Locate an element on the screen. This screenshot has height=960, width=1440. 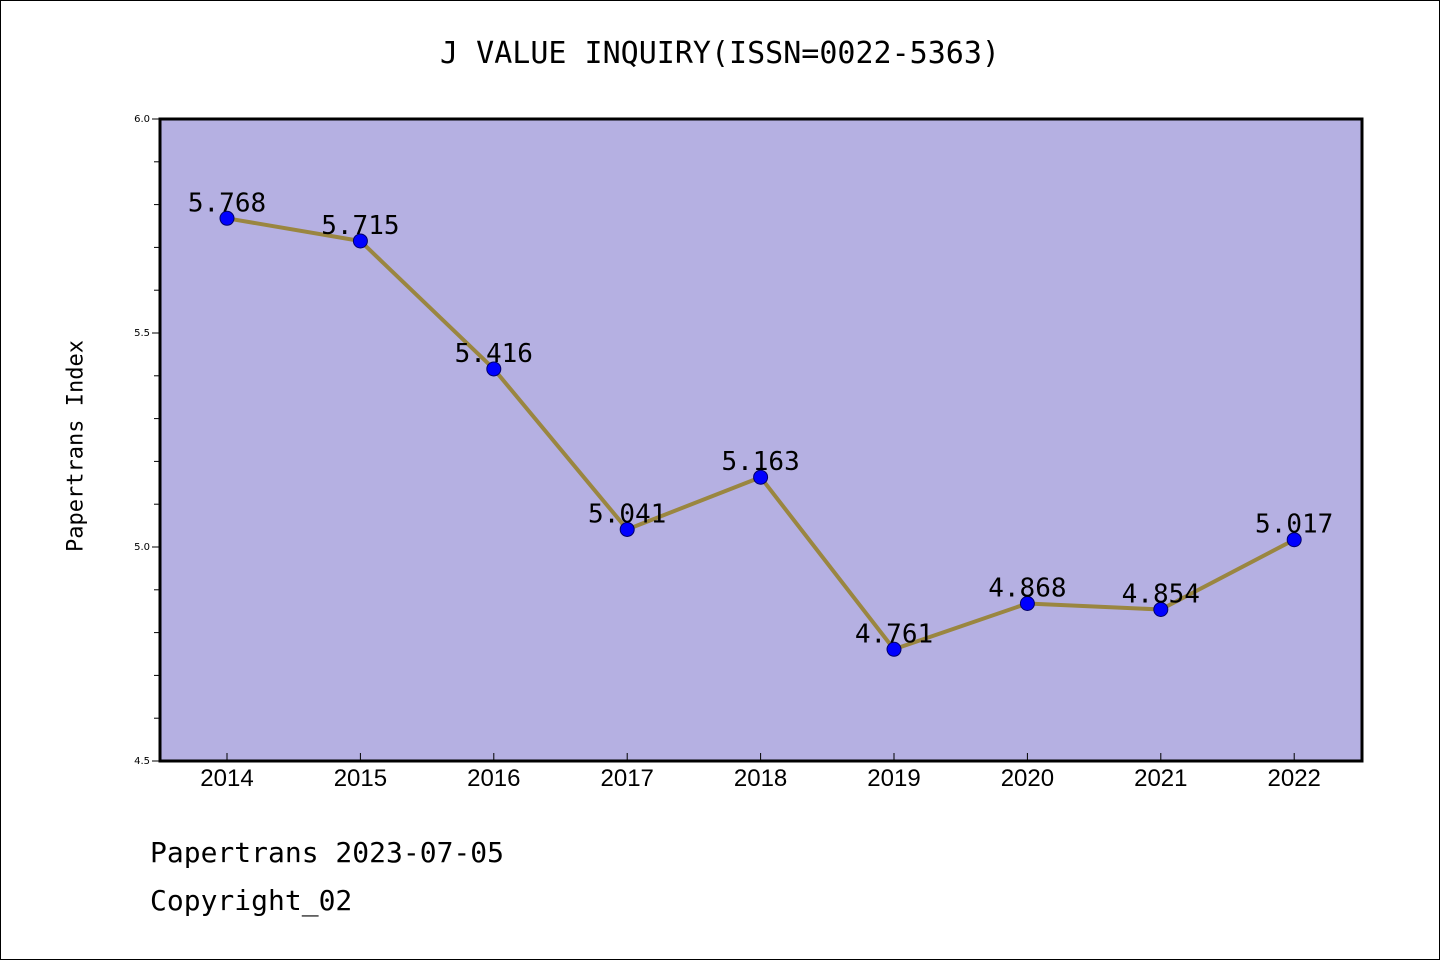
data-label: 4.761 is located at coordinates (894, 634).